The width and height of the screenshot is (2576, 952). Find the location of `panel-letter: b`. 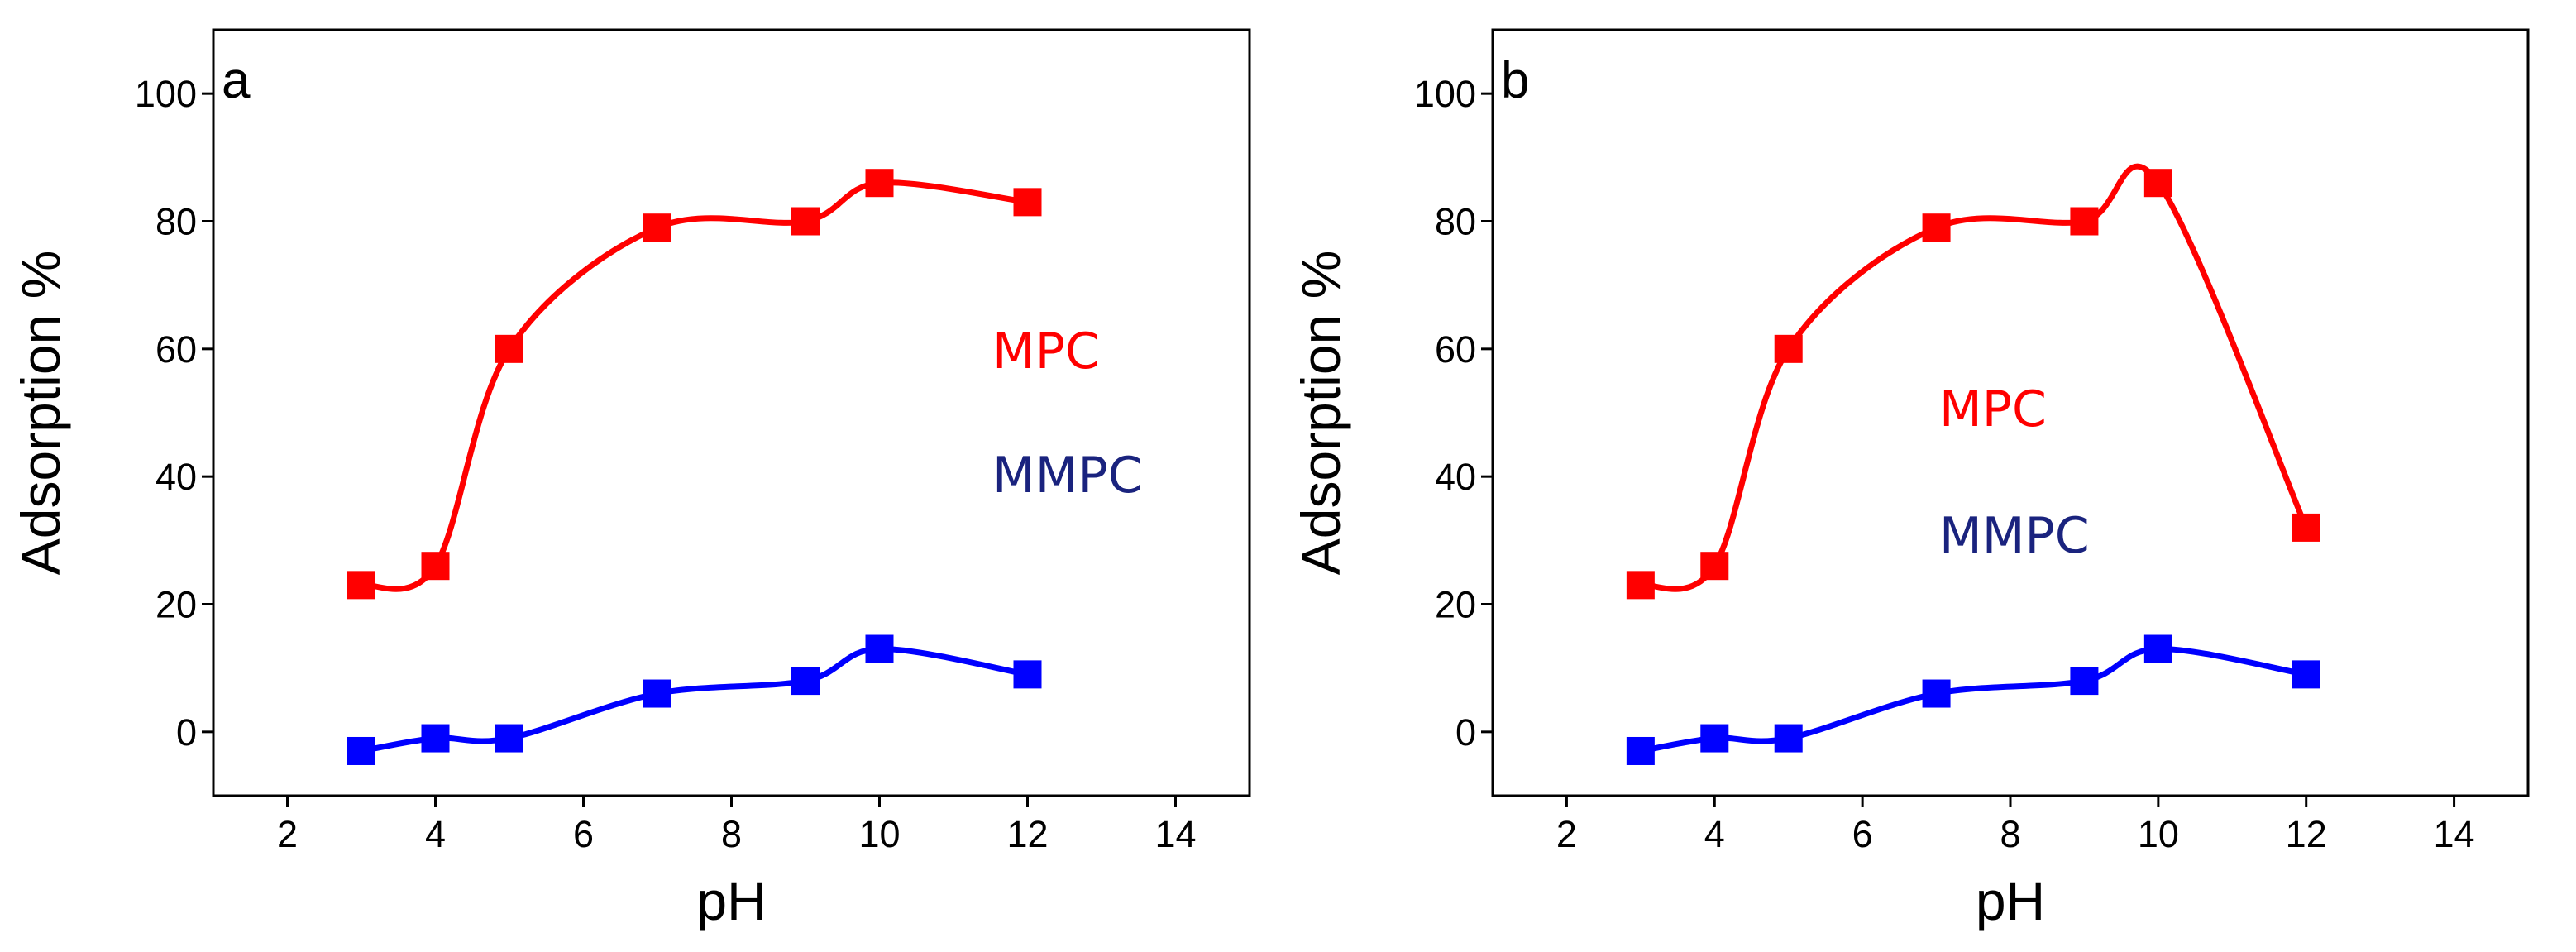

panel-letter: b is located at coordinates (1515, 80).